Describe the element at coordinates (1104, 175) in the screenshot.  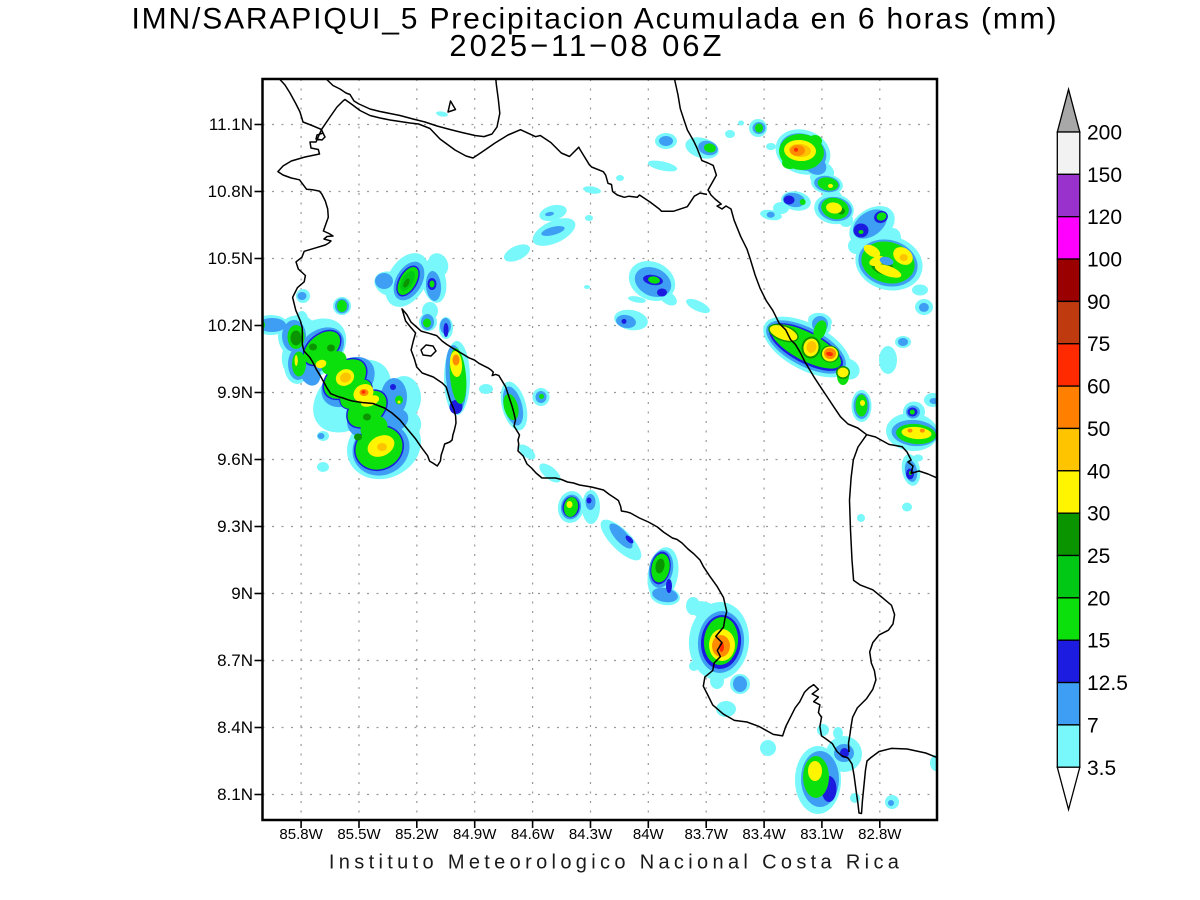
I see `svg-text: 150` at that location.